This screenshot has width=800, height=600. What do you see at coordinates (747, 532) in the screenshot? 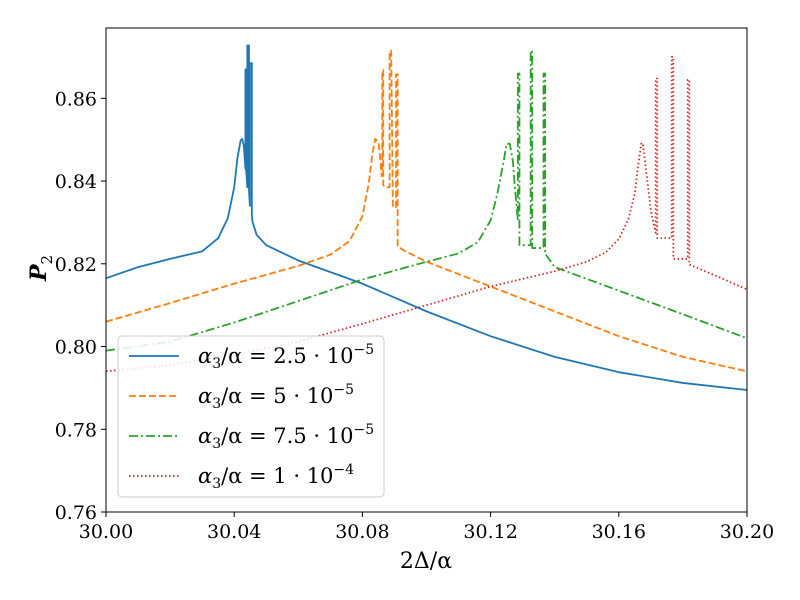
I see `x-tick-label: 30.20` at bounding box center [747, 532].